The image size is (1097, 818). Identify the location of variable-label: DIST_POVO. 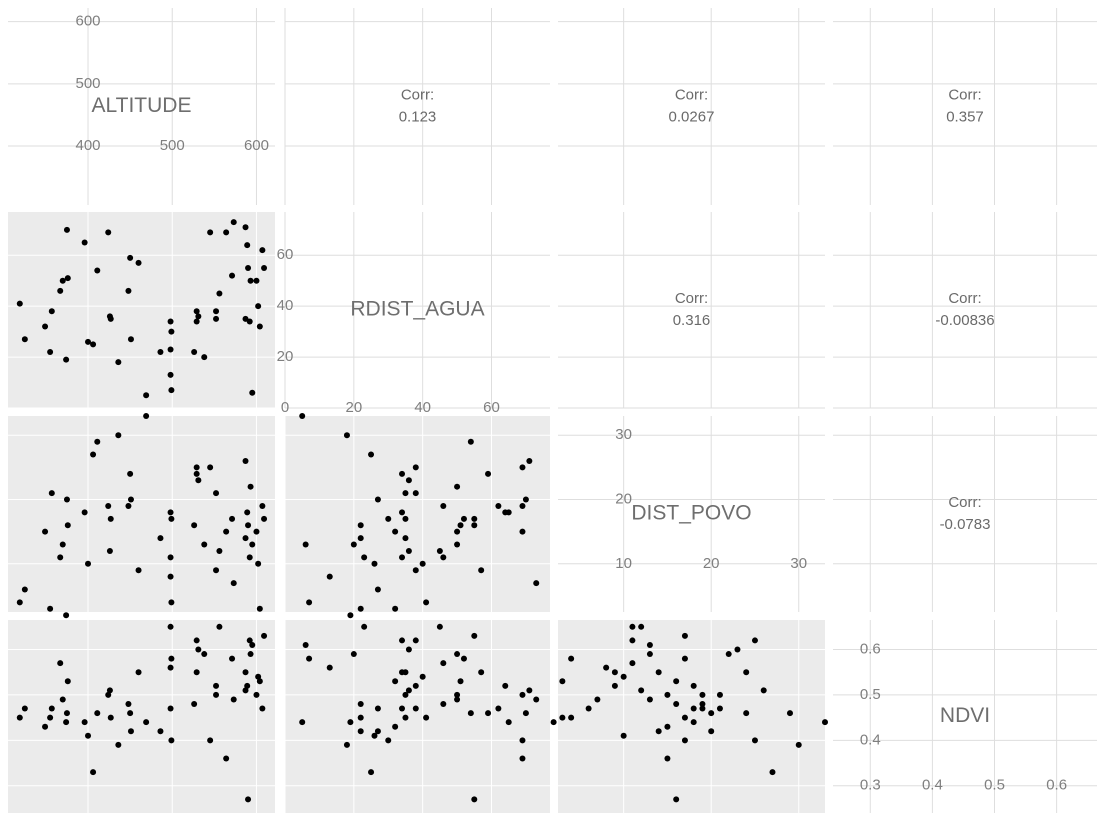
(691, 513).